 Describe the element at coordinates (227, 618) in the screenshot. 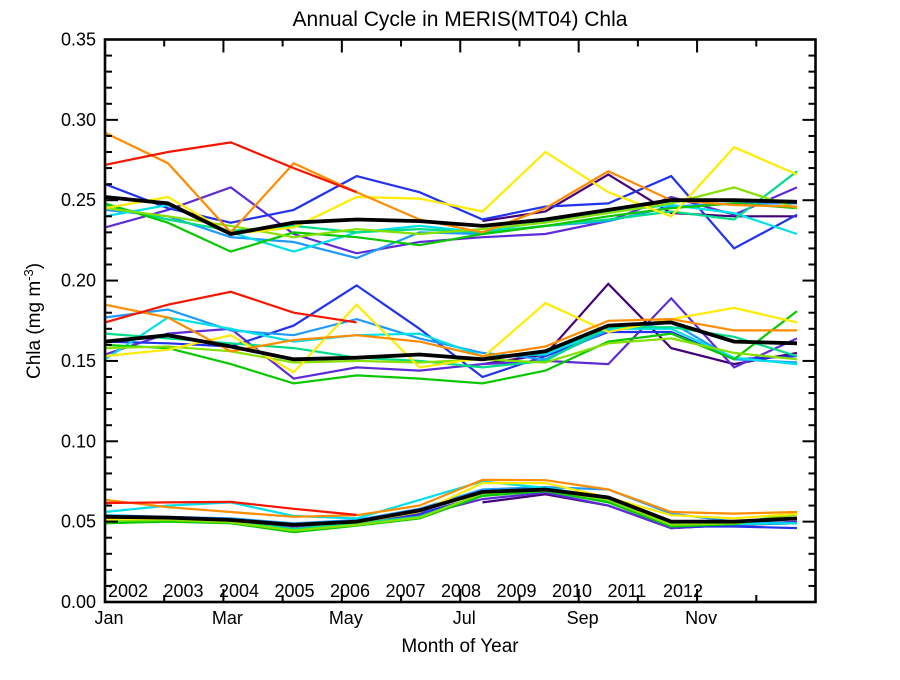

I see `x-tick-label: Mar` at that location.